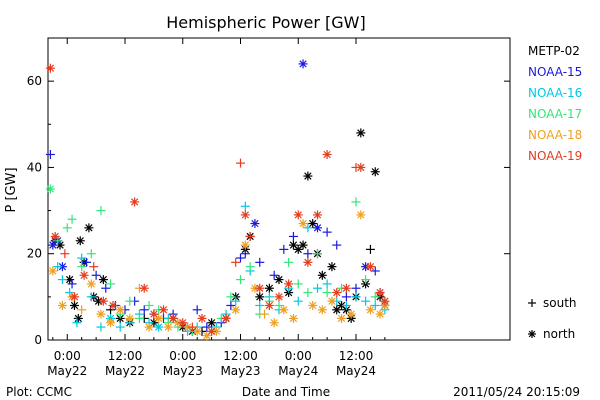  Describe the element at coordinates (125, 371) in the screenshot. I see `x-tick-date-label: May22` at that location.